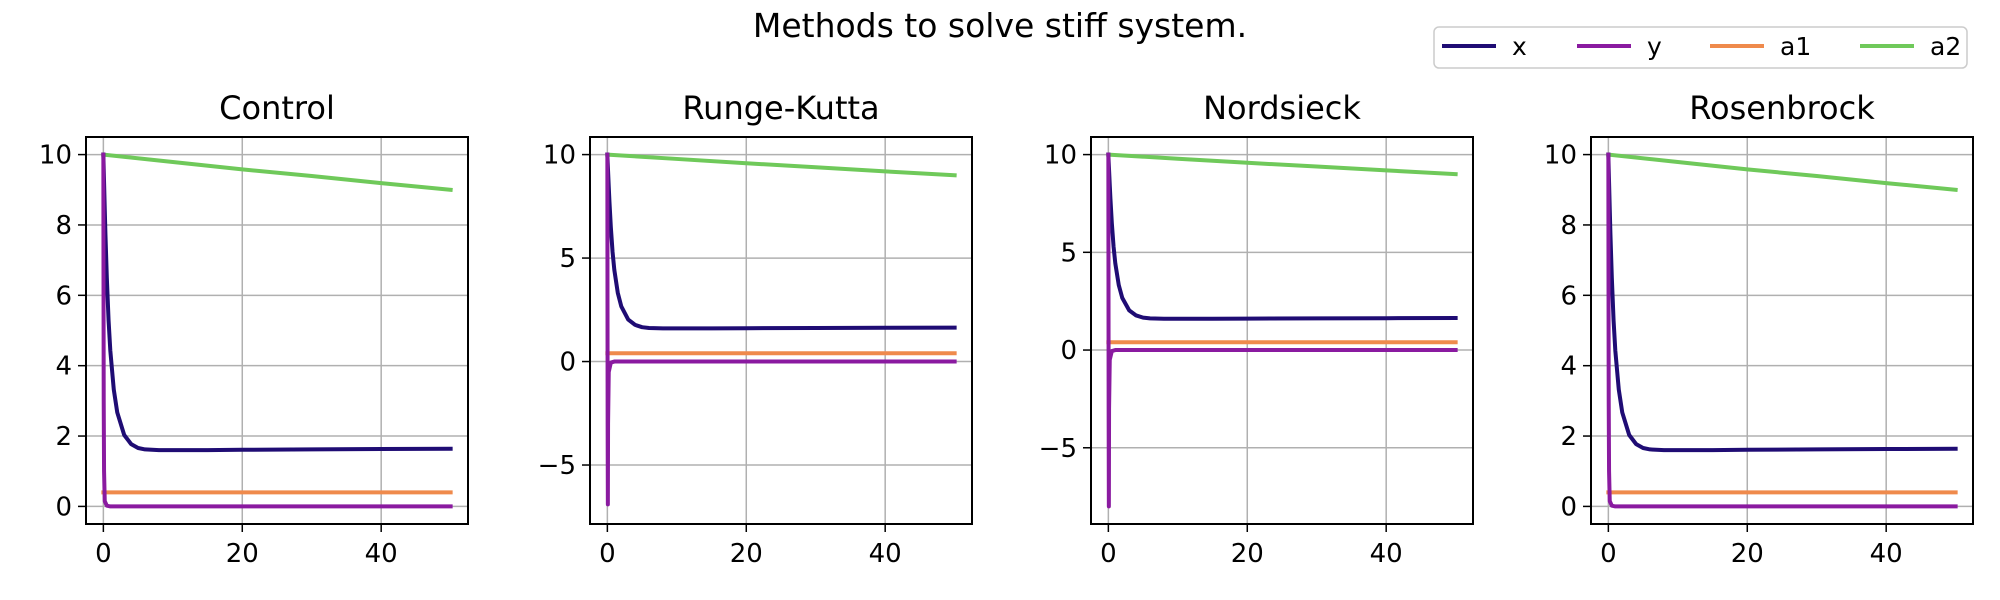 This screenshot has width=2000, height=600. What do you see at coordinates (1795, 46) in the screenshot?
I see `legend-label-a1: a1` at bounding box center [1795, 46].